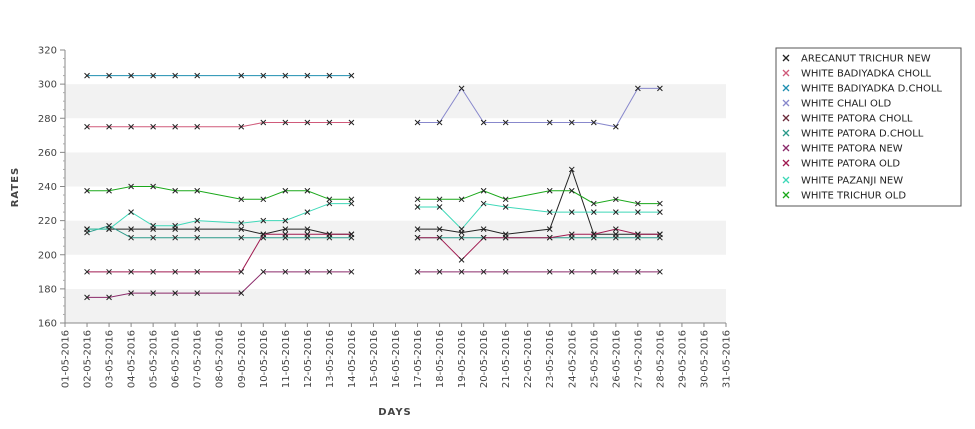 This screenshot has width=975, height=429. Describe the element at coordinates (110, 359) in the screenshot. I see `x-tick-label: 03-05-2016` at that location.